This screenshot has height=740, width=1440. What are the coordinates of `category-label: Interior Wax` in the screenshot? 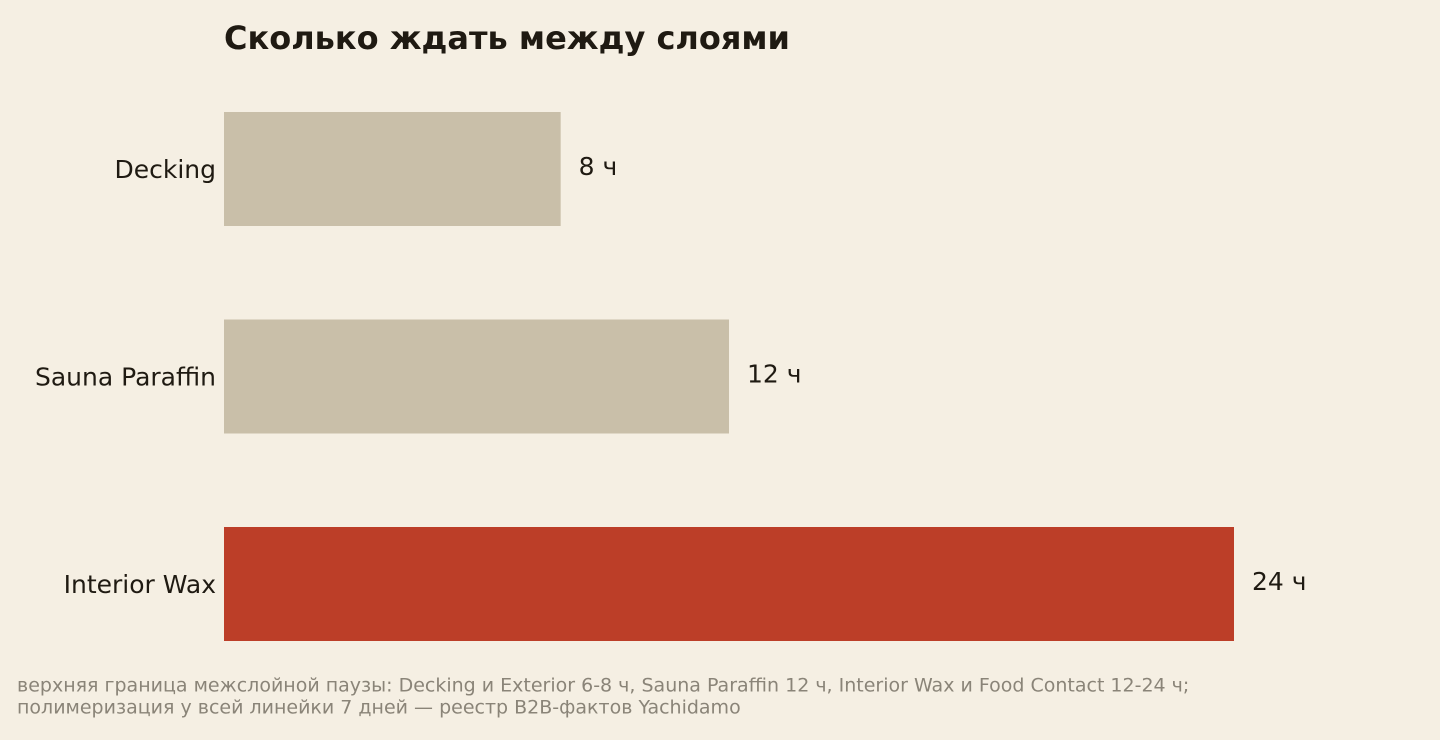 It's located at (140, 584).